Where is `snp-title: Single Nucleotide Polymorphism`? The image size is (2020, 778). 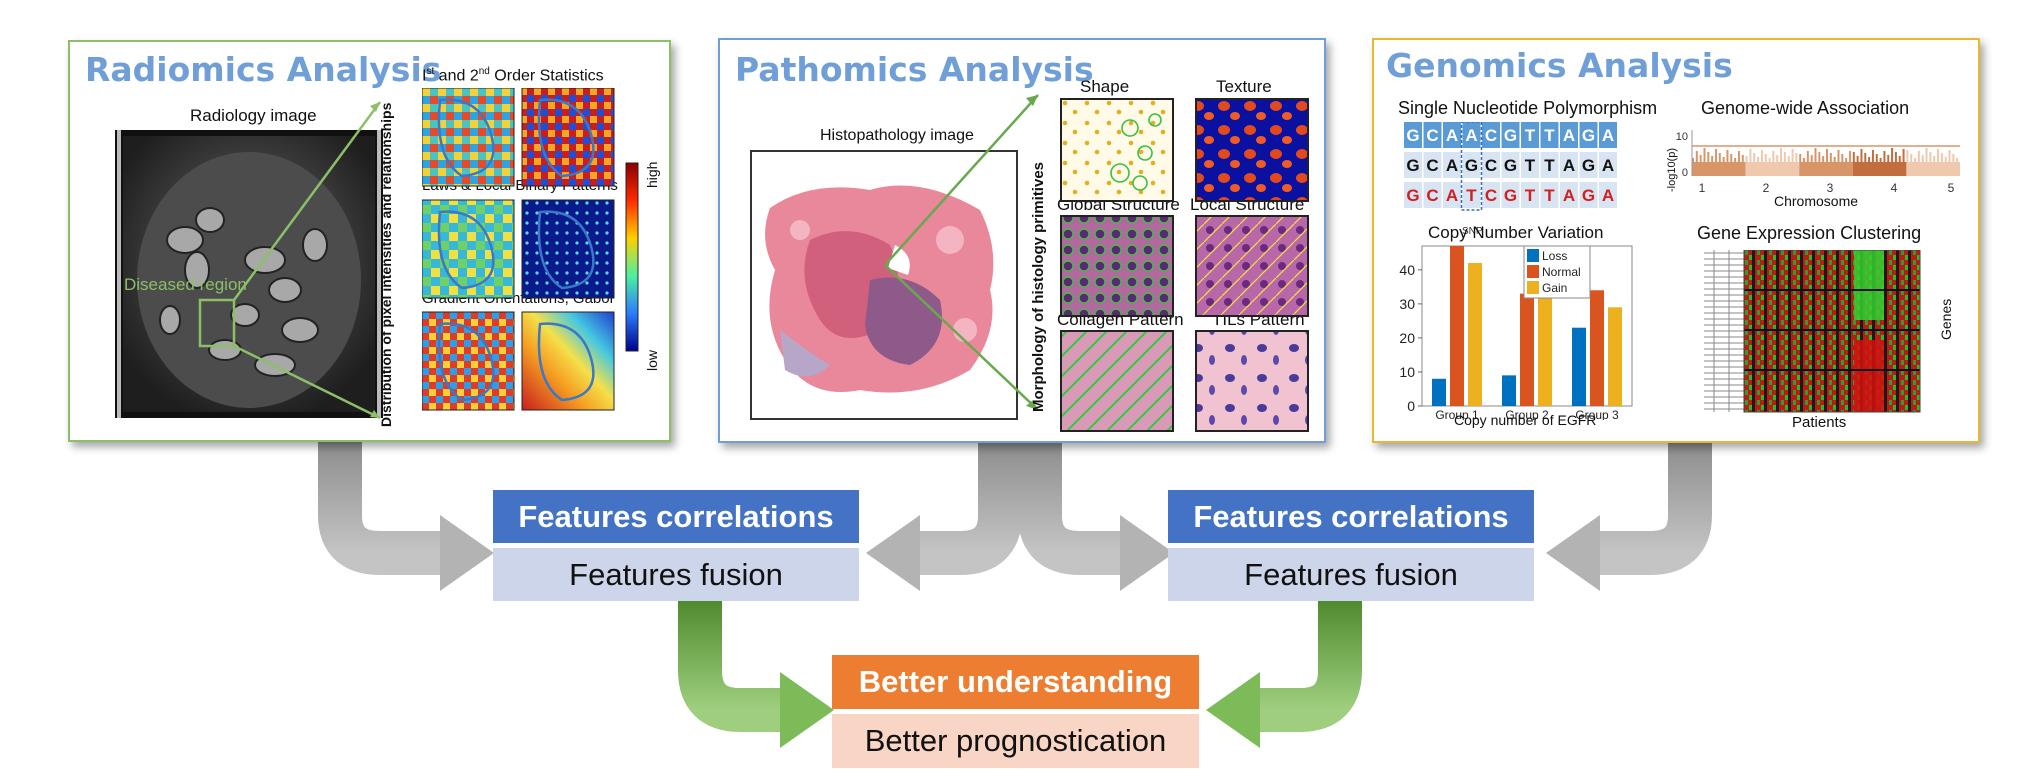 snp-title: Single Nucleotide Polymorphism is located at coordinates (1528, 108).